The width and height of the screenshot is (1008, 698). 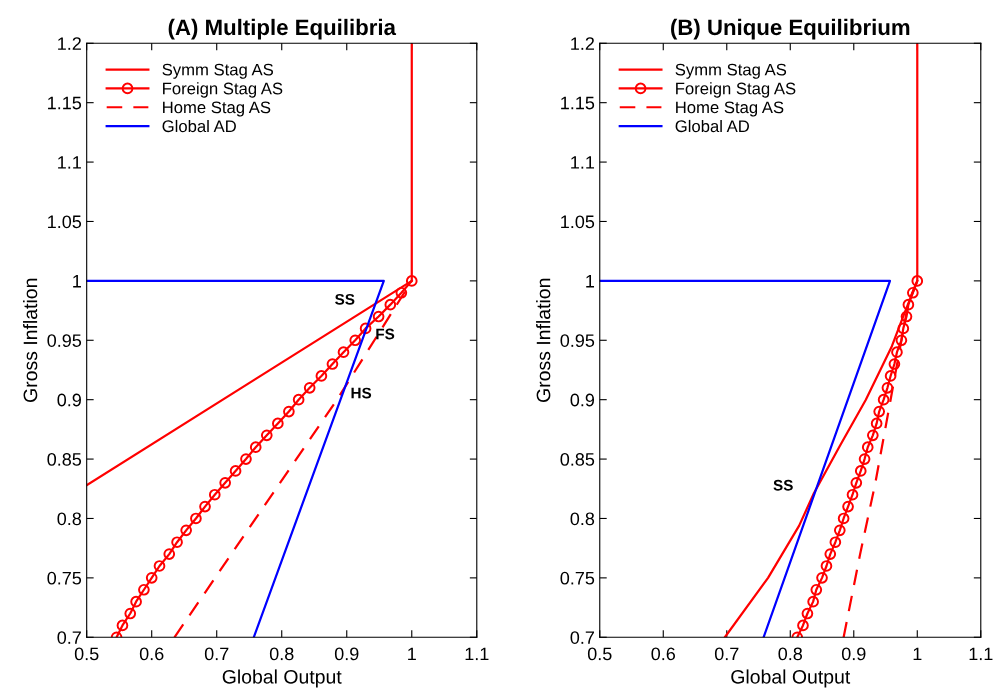 I want to click on chart-title: (B) Unique Equilibrium, so click(x=790, y=29).